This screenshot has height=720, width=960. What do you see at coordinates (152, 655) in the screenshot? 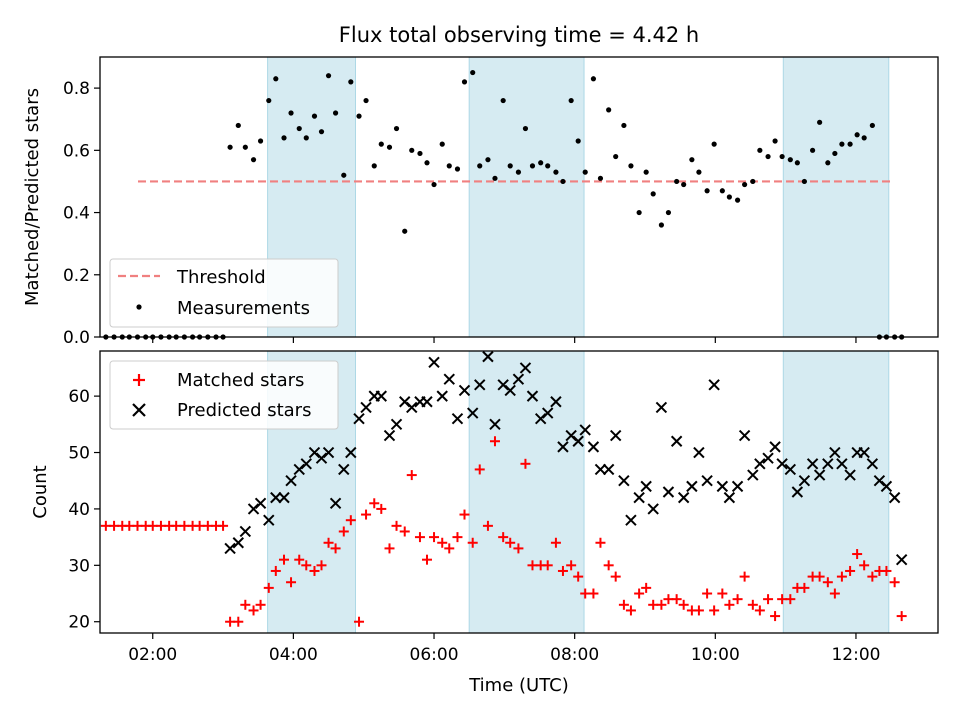
I see `x-tick-label: 02:00` at bounding box center [152, 655].